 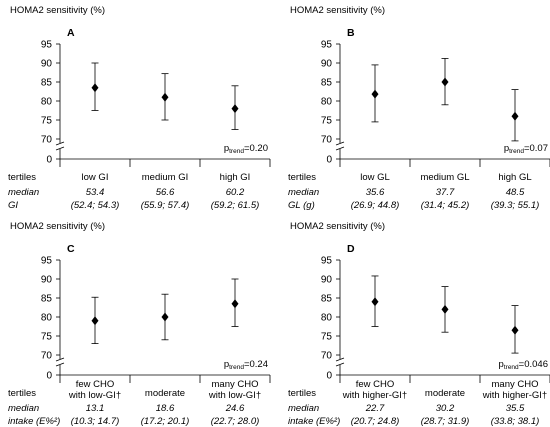 What do you see at coordinates (165, 205) in the screenshot?
I see `median-range: (55.9; 57.4)` at bounding box center [165, 205].